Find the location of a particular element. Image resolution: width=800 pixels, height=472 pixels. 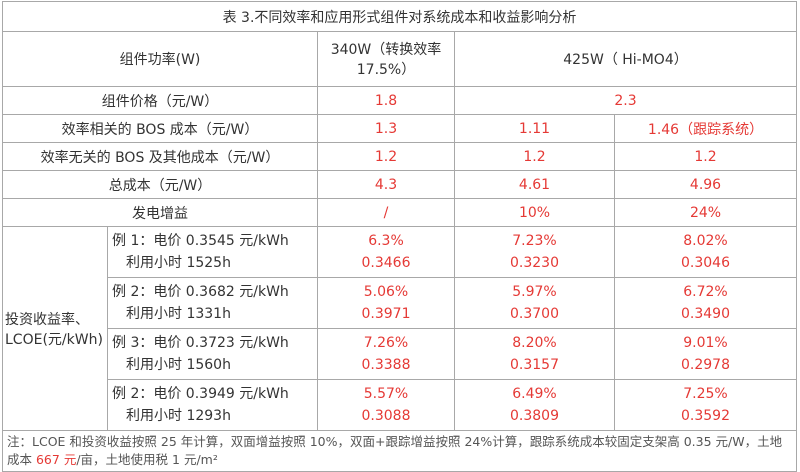

lcoe: 0.3466 is located at coordinates (386, 263).